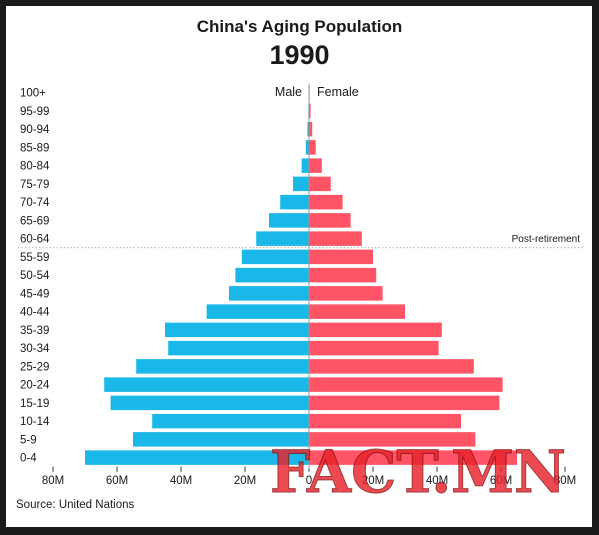 This screenshot has width=599, height=535. I want to click on watermark-text: FACT.MN, so click(418, 472).